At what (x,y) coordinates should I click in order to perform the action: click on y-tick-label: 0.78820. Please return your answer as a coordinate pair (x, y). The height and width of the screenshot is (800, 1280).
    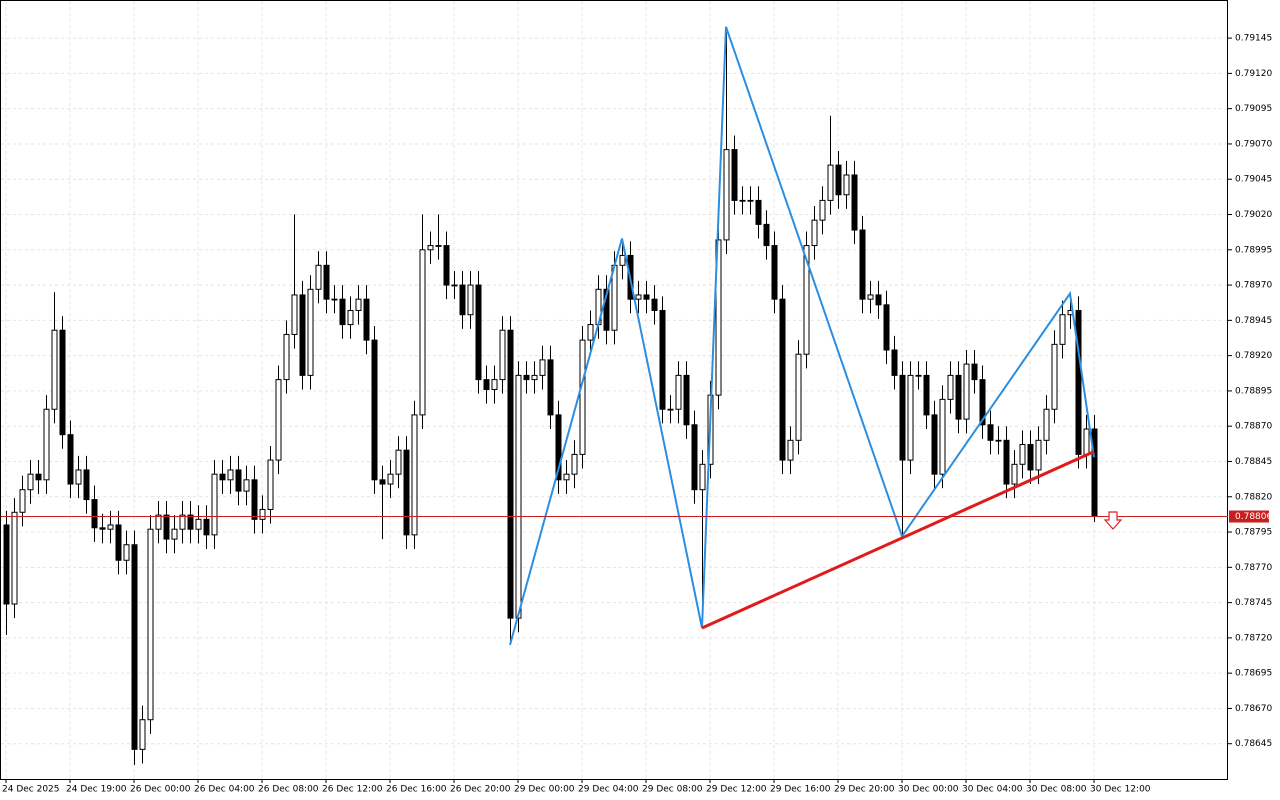
    Looking at the image, I should click on (1253, 497).